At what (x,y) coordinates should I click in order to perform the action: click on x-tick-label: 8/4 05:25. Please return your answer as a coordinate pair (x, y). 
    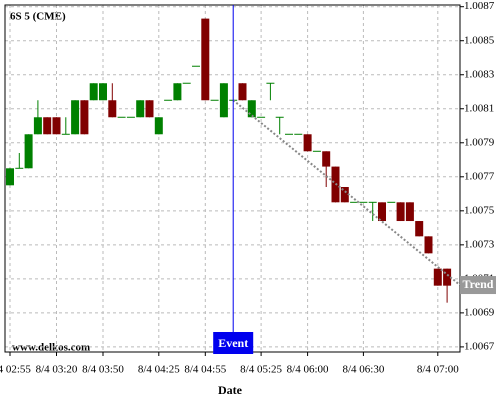
    Looking at the image, I should click on (261, 370).